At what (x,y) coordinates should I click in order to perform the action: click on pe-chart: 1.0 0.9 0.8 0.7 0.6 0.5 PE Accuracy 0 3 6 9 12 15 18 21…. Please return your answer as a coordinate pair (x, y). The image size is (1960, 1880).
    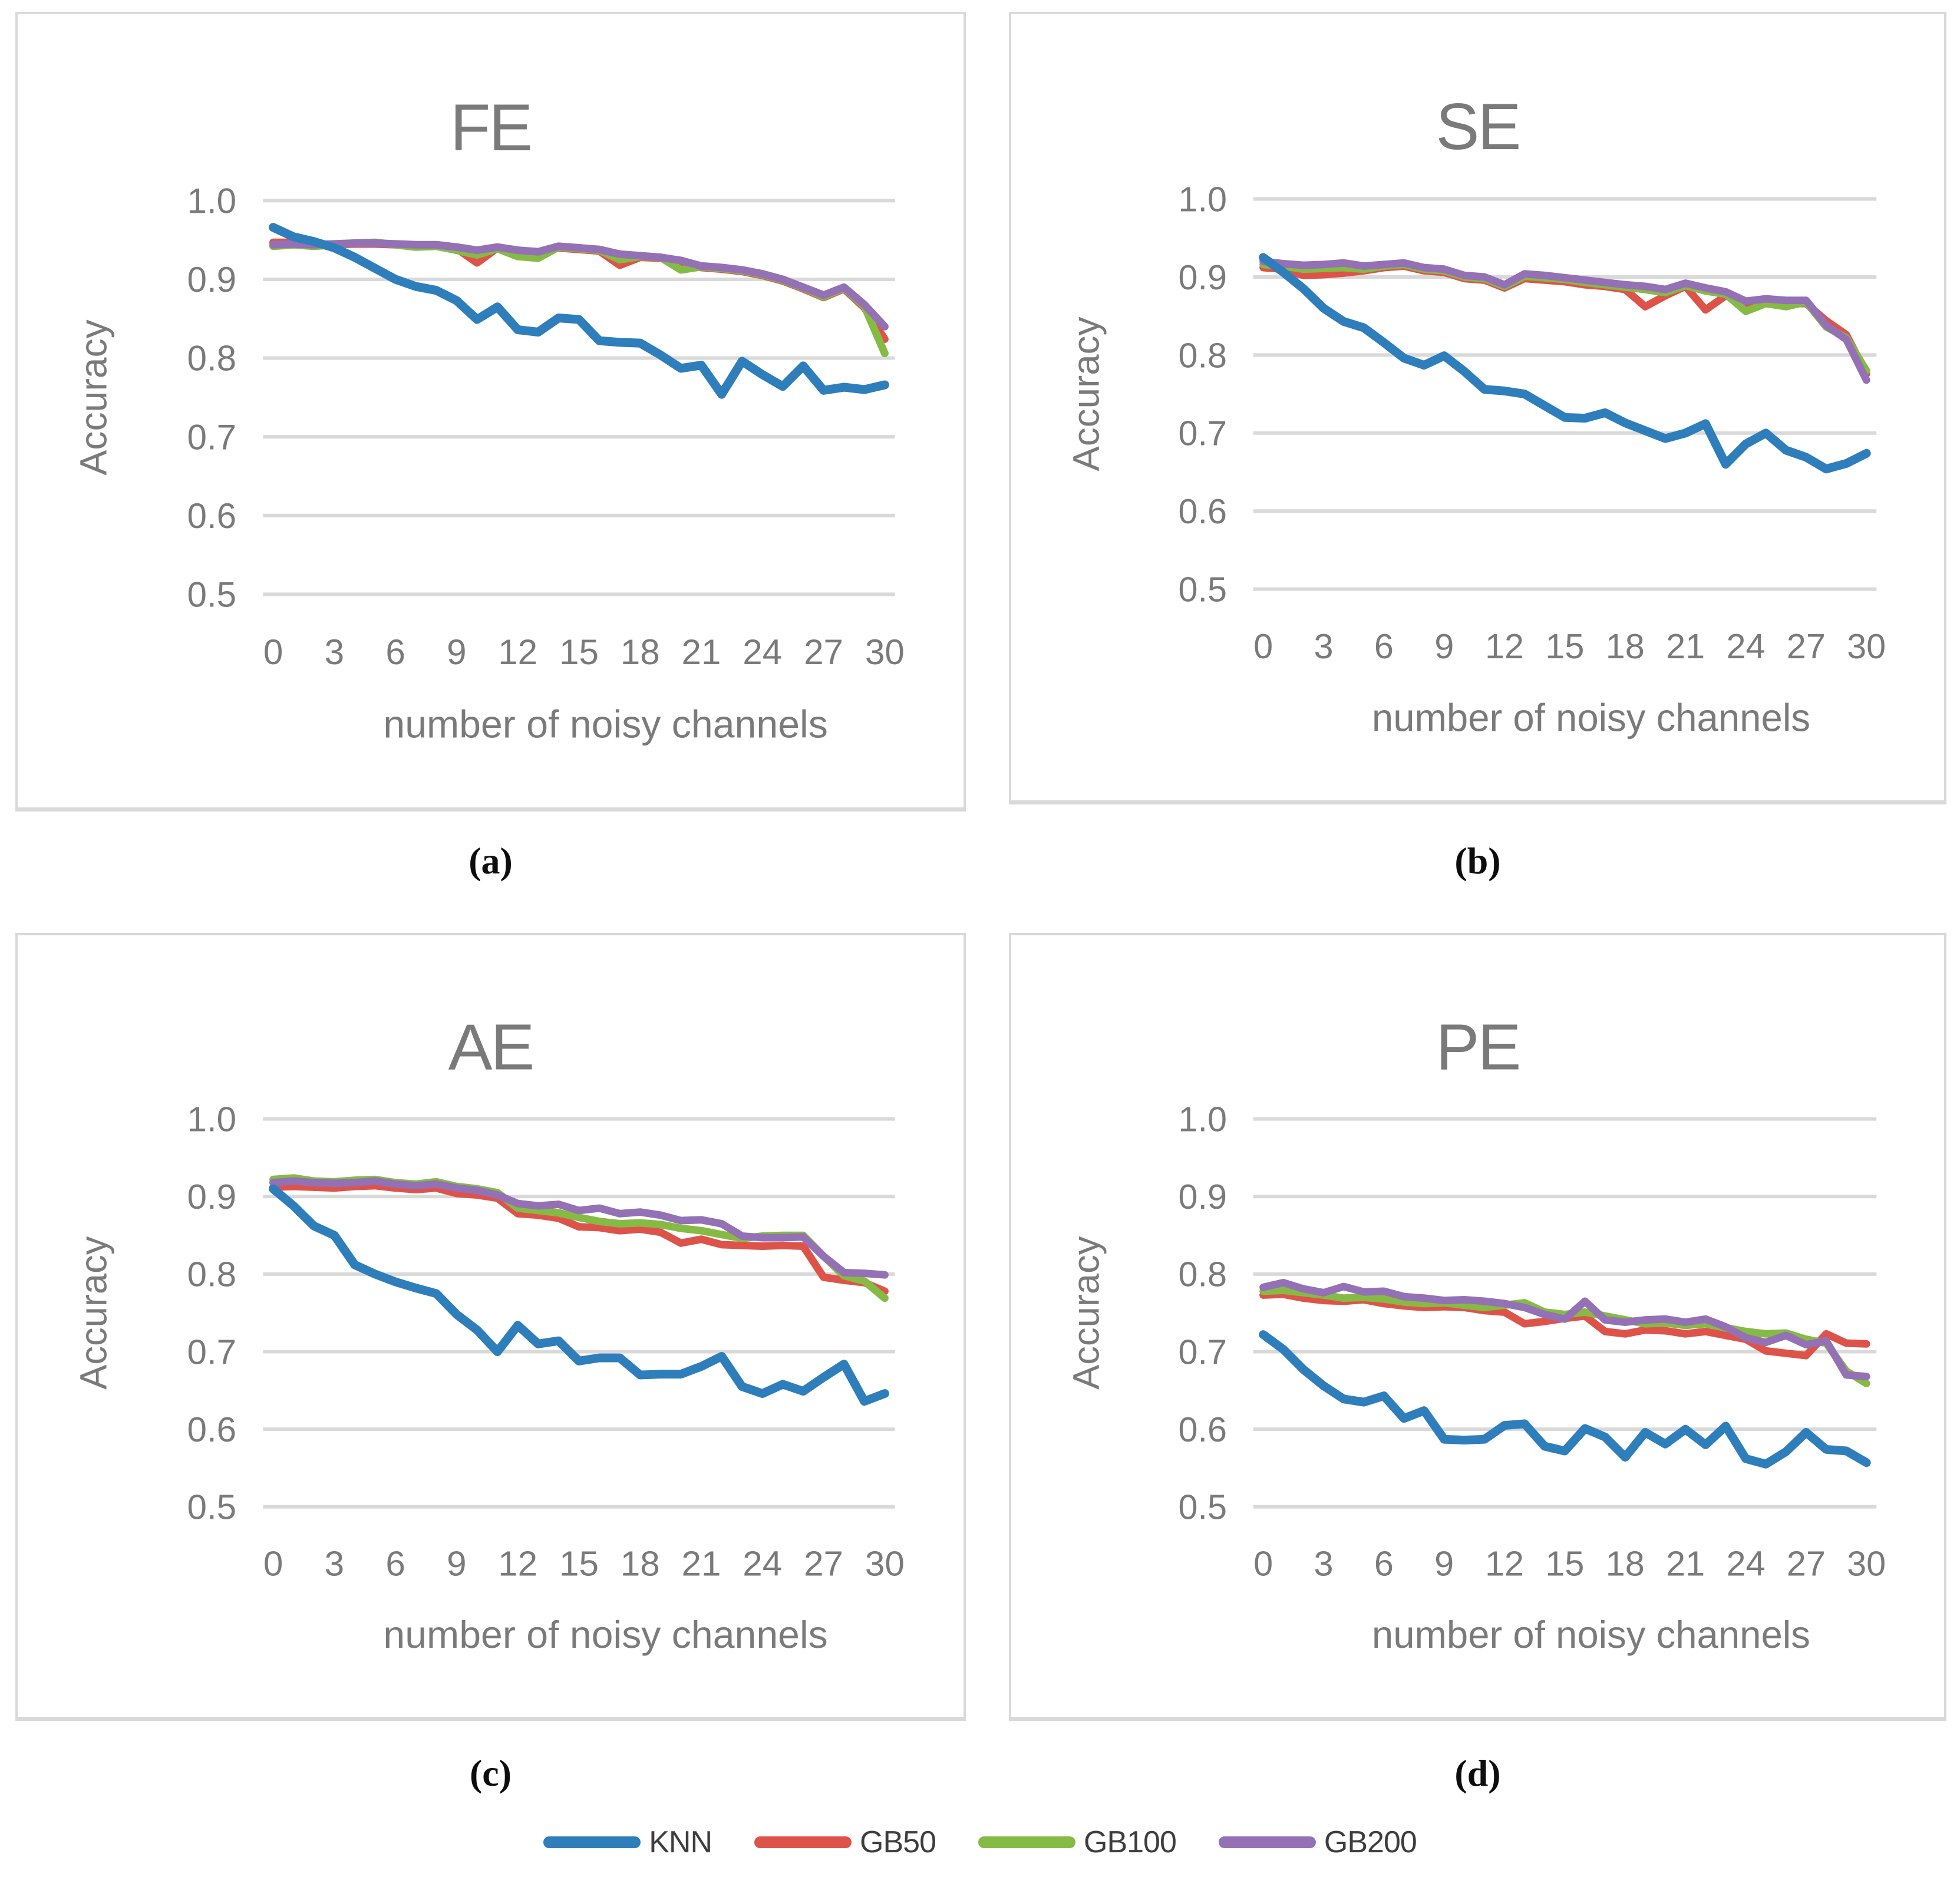
    Looking at the image, I should click on (1475, 1334).